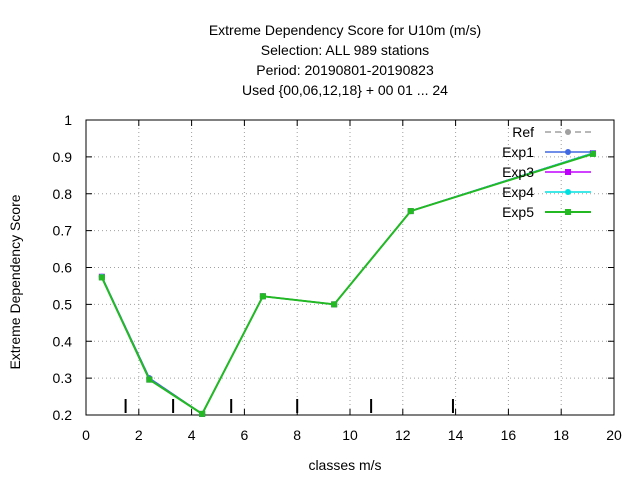 This screenshot has height=480, width=640. I want to click on x-tick-label: 0, so click(86, 435).